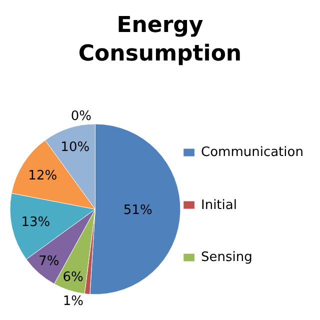 The image size is (320, 320). I want to click on legend-label: Sensing, so click(226, 257).